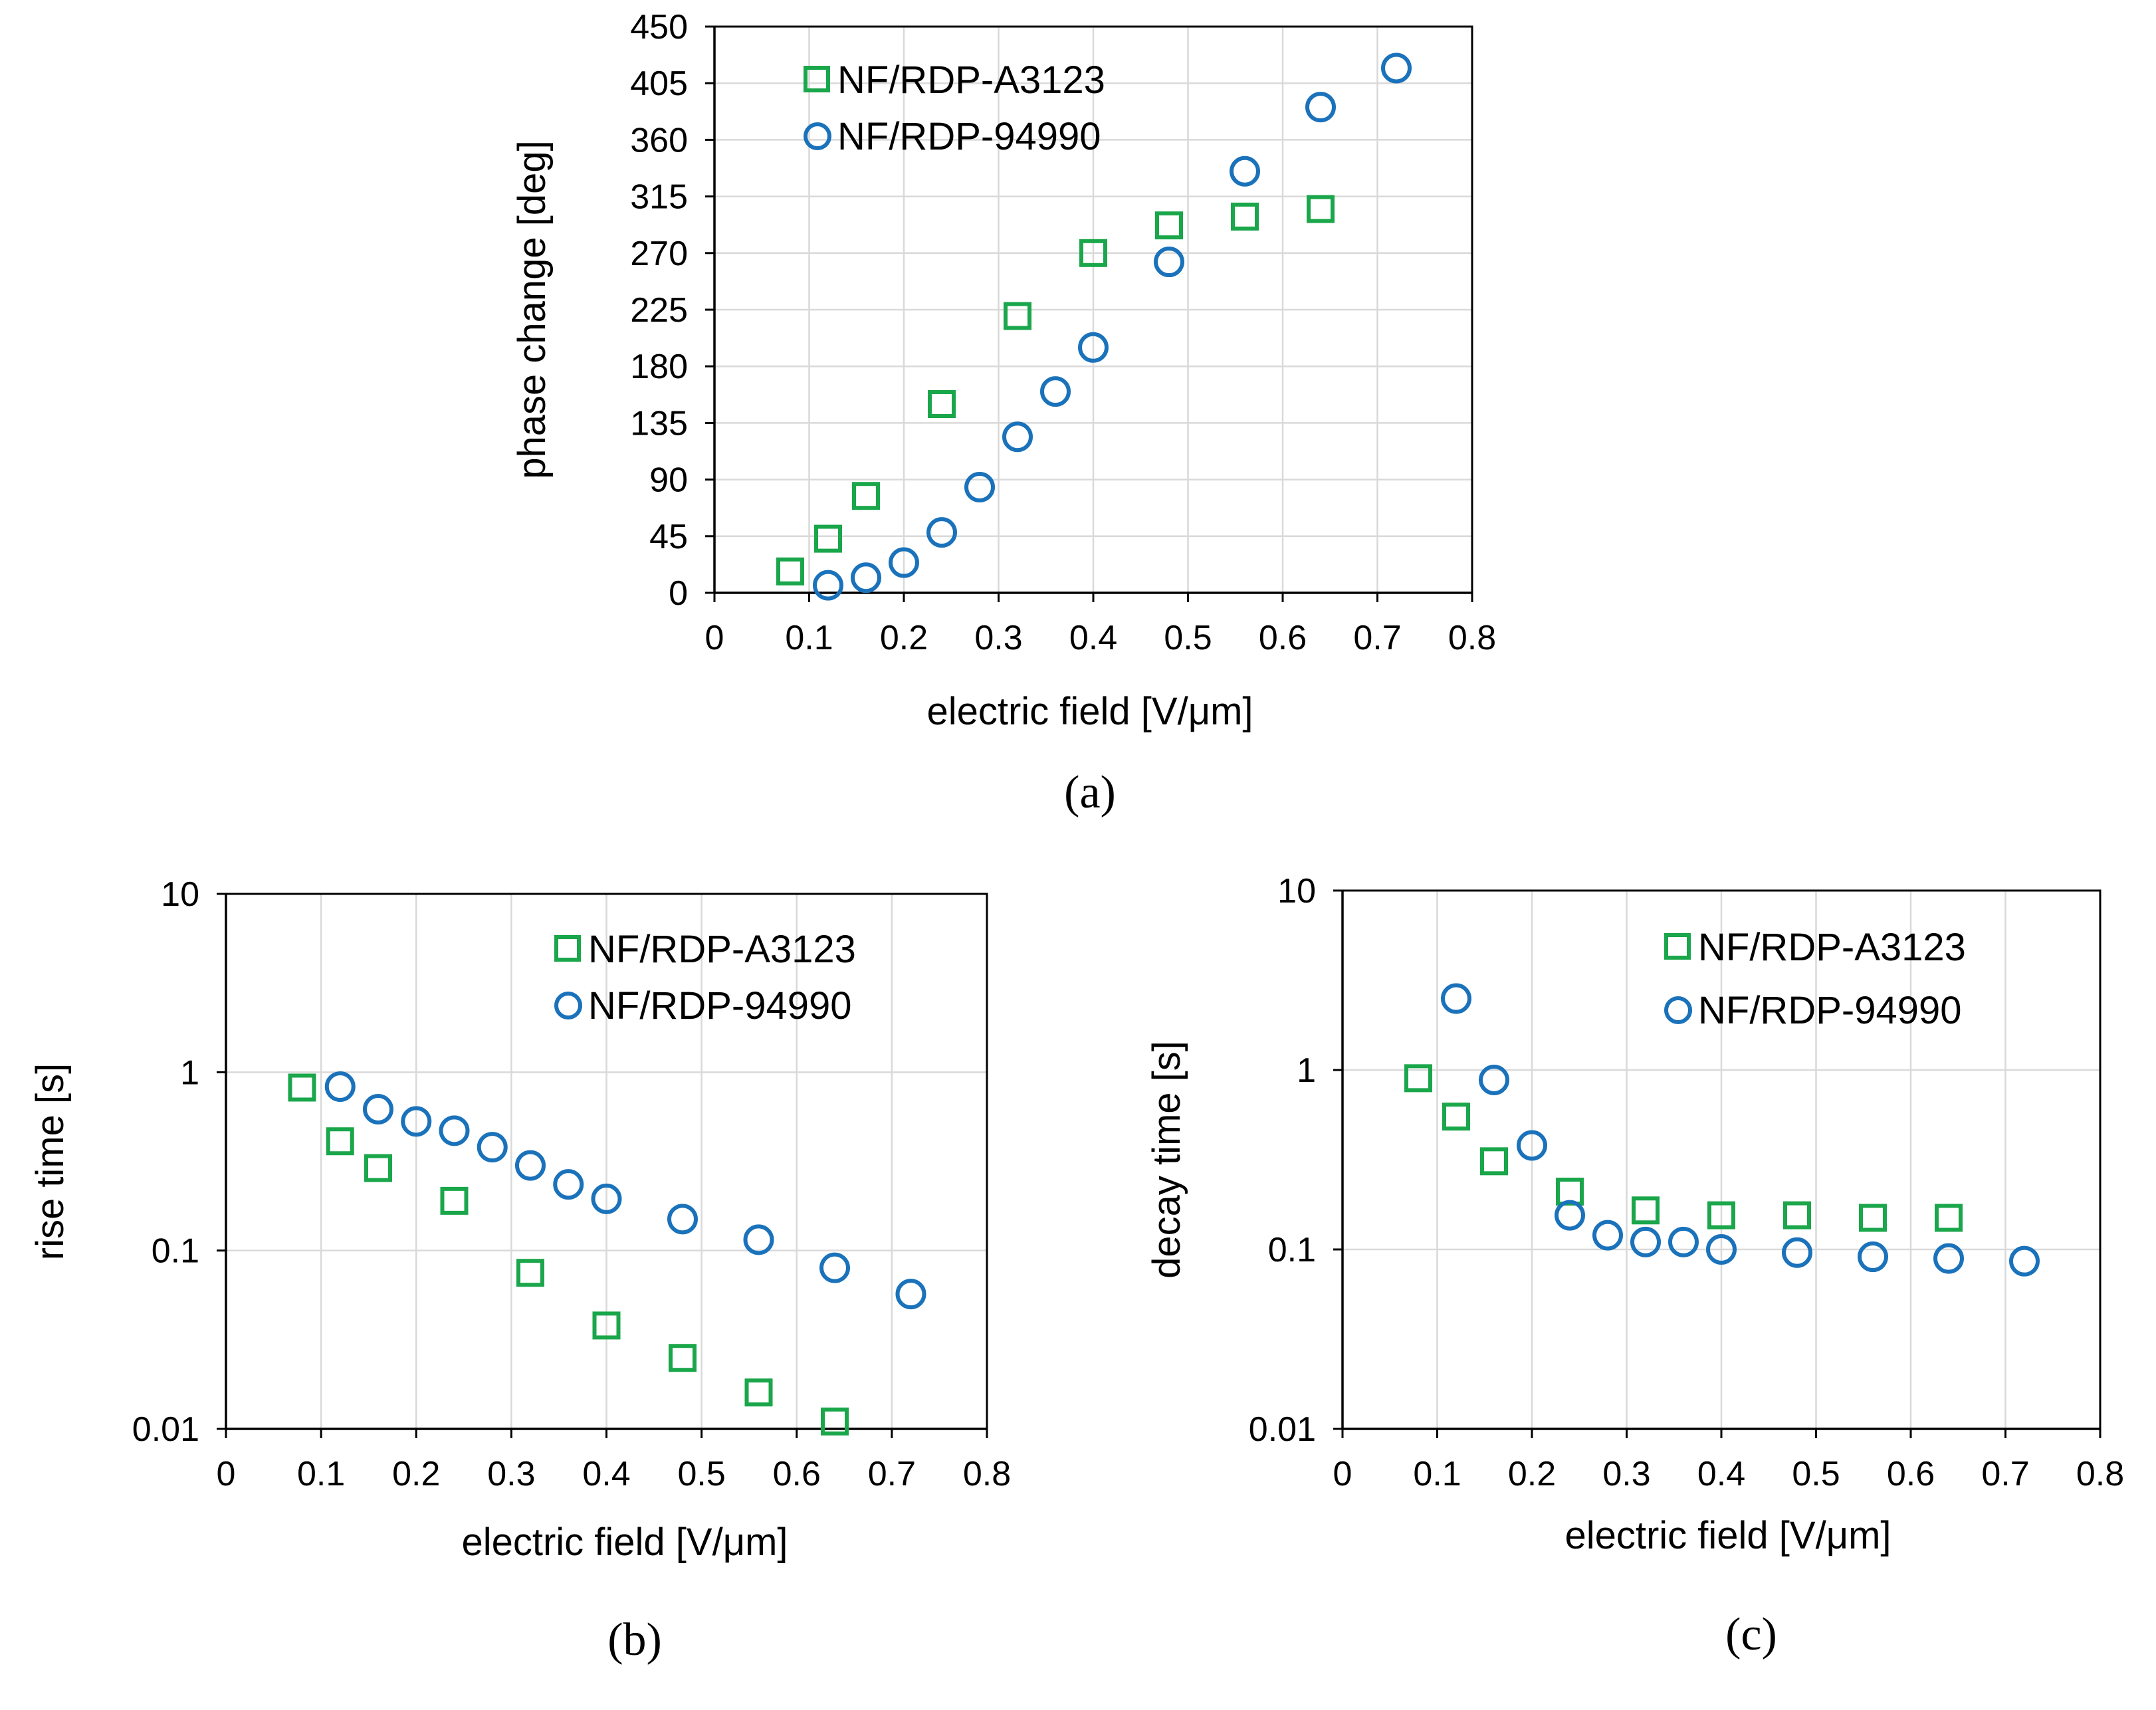  I want to click on y-tick-label: 405, so click(659, 84).